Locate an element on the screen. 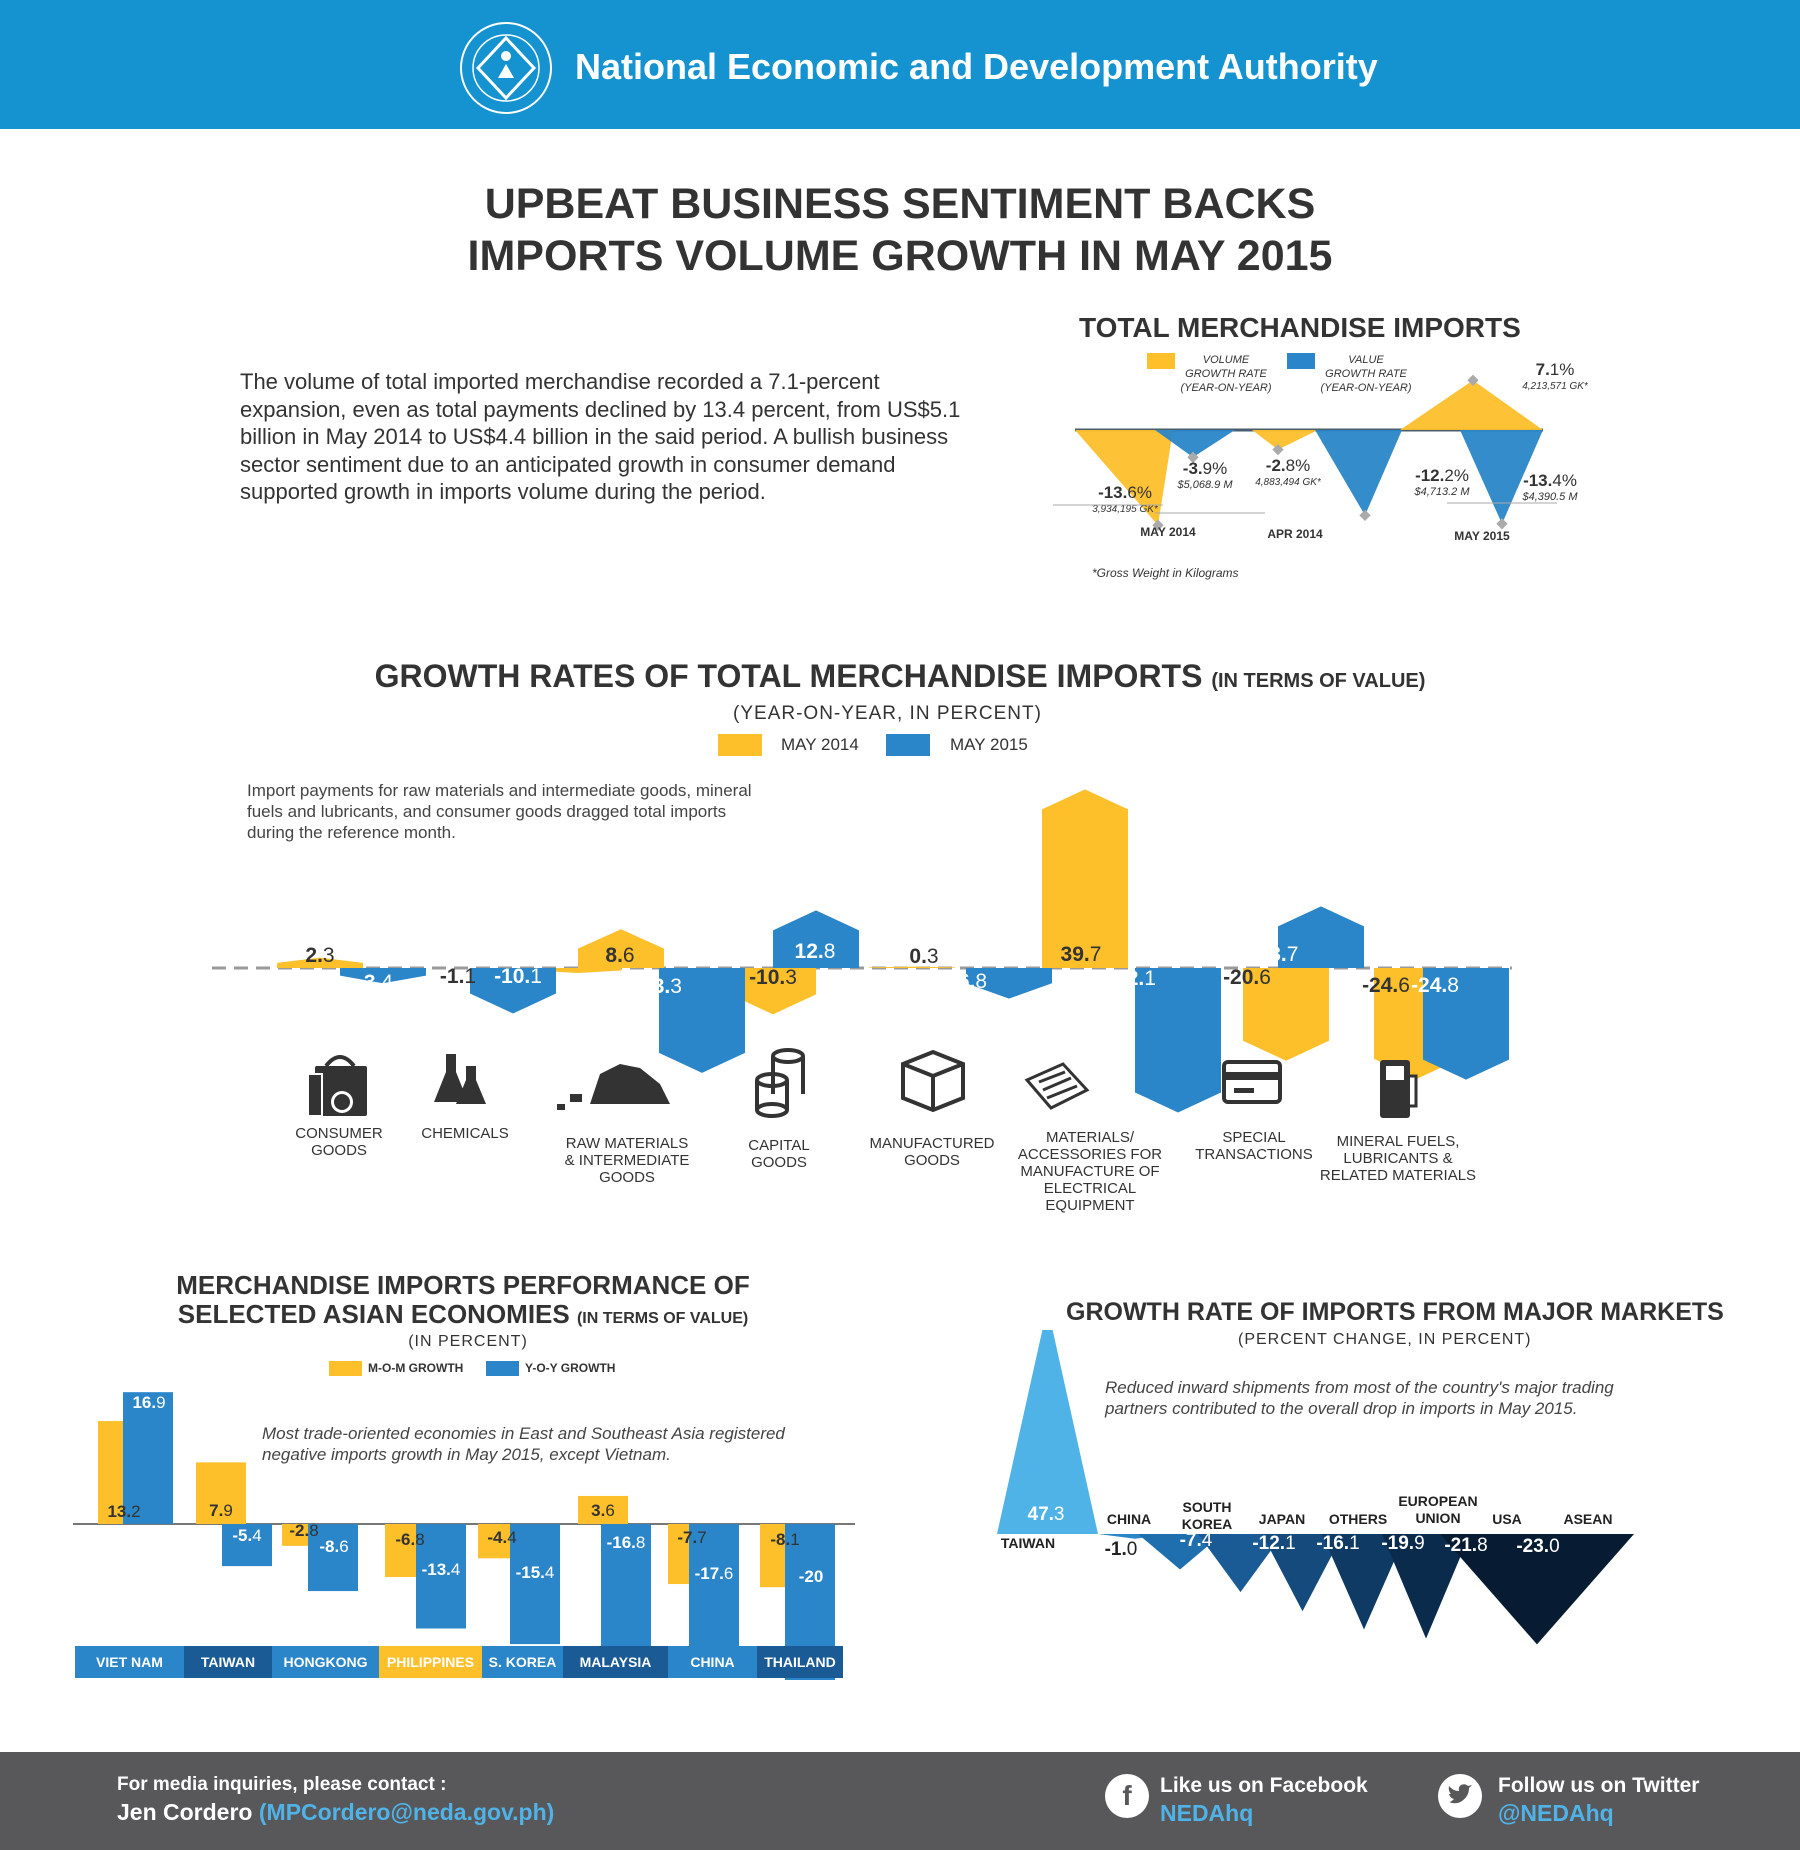  legend-volume-line-1: VOLUME is located at coordinates (1226, 360).